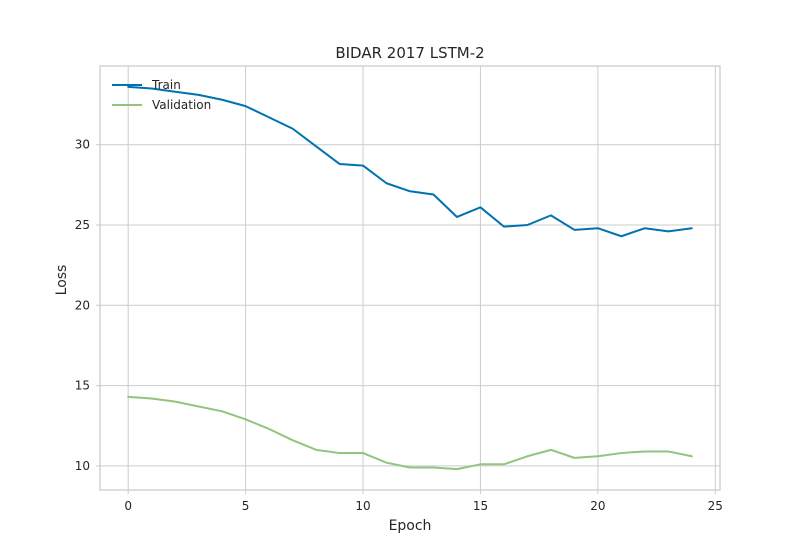 This screenshot has width=800, height=550. What do you see at coordinates (480, 506) in the screenshot?
I see `x-tick-label: 15` at bounding box center [480, 506].